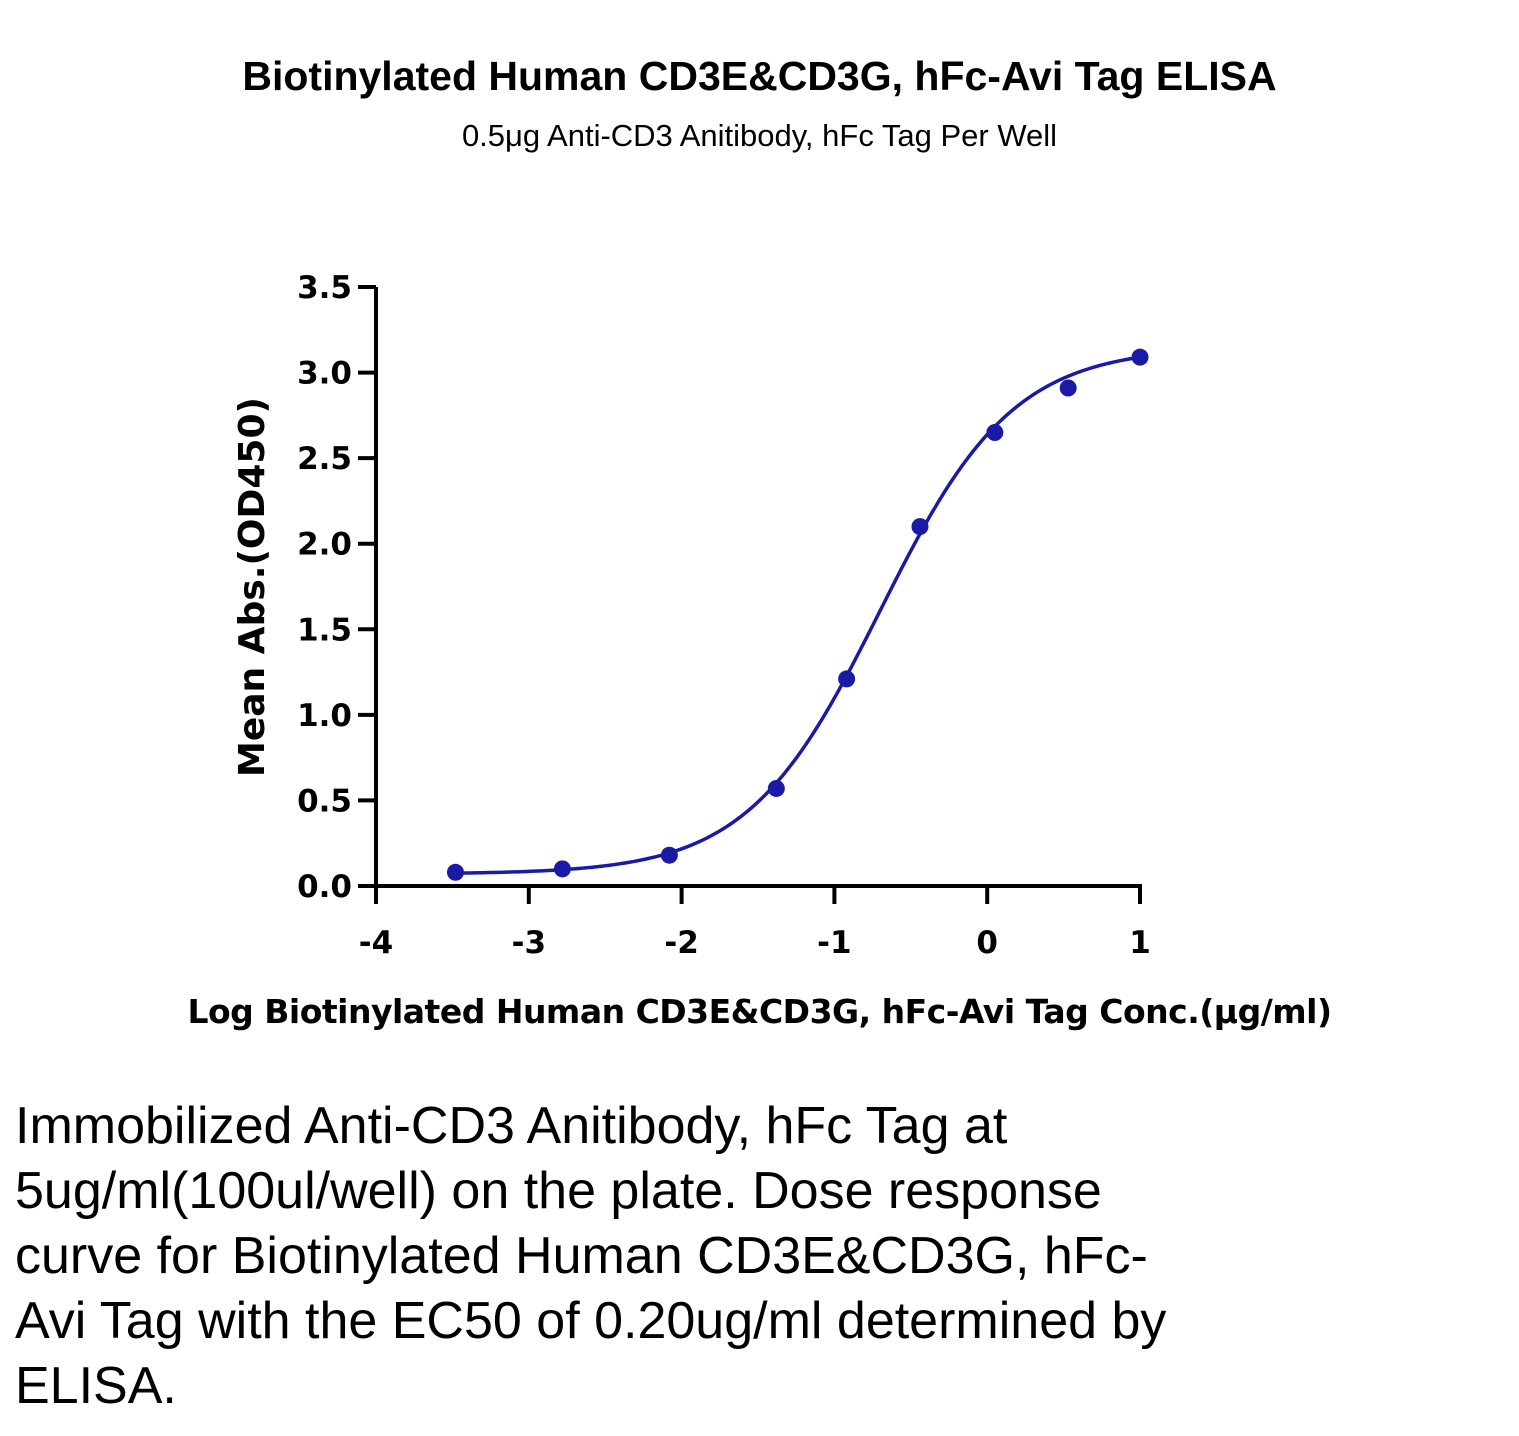  I want to click on y-axis-ticks: 0.0 0.5 1.0 1.5 2.0 2.5 3.0 3.5, so click(336, 587).